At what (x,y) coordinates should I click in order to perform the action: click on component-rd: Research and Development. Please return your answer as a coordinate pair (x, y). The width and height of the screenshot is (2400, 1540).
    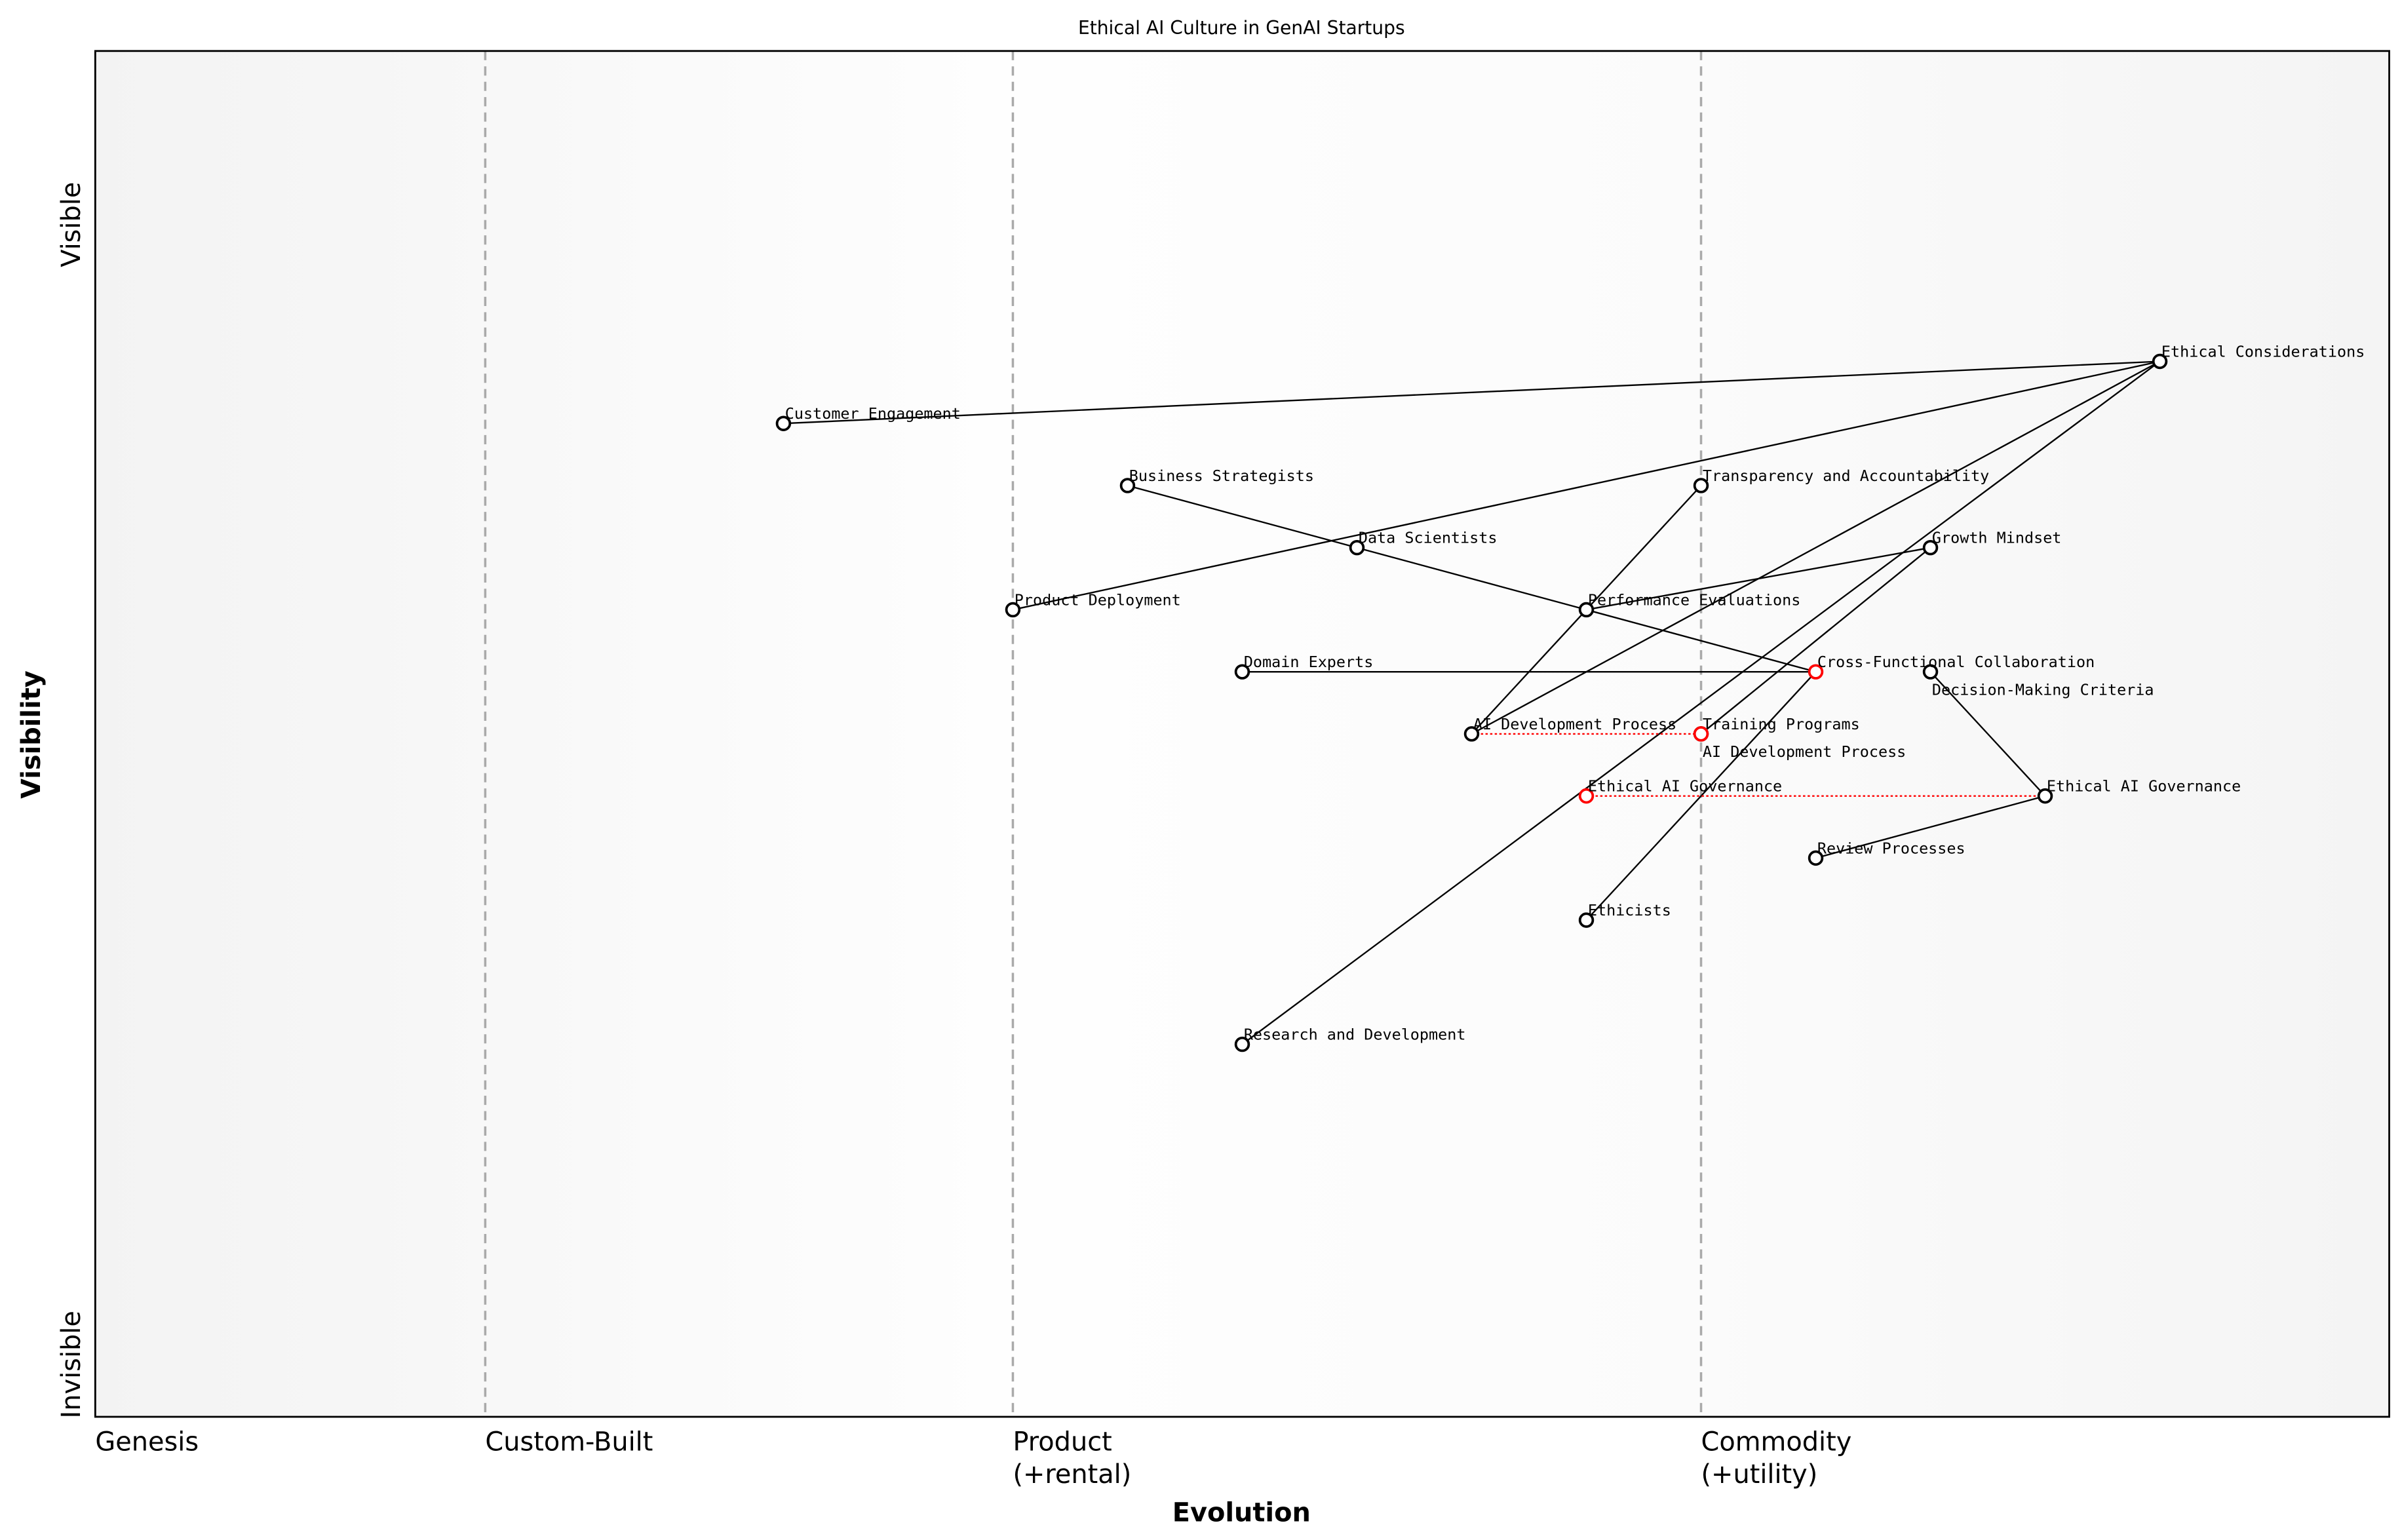
    Looking at the image, I should click on (1350, 1039).